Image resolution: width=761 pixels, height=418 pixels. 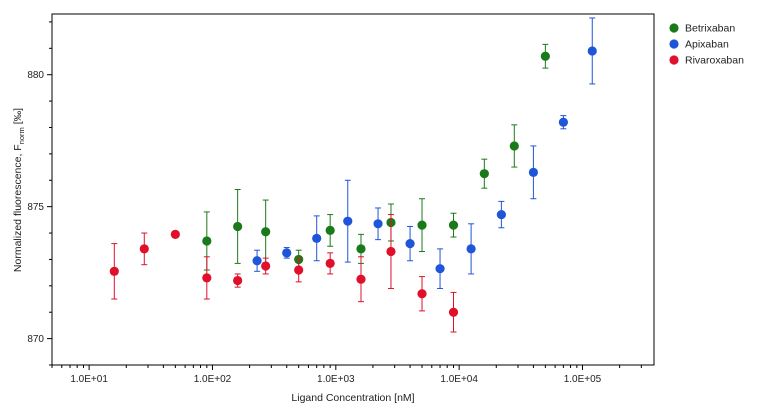 I want to click on series-rivaroxaban, so click(x=284, y=273).